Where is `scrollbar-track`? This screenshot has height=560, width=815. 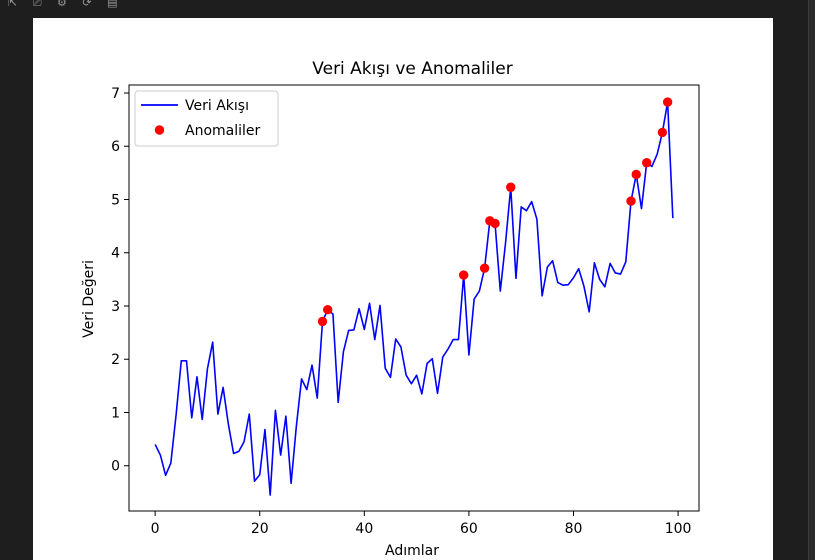
scrollbar-track is located at coordinates (811, 280).